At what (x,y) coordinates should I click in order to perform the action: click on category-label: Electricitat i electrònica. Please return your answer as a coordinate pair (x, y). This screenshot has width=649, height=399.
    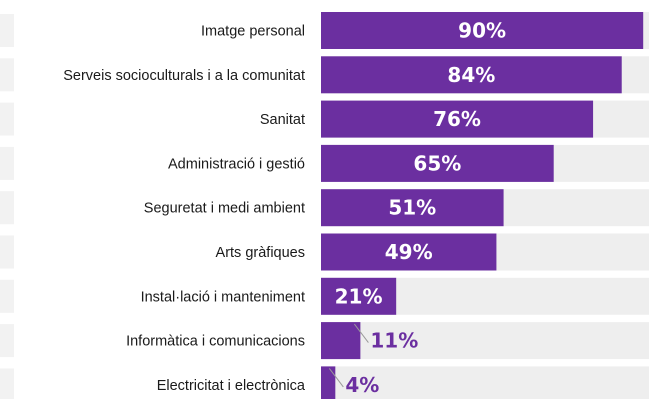
    Looking at the image, I should click on (231, 386).